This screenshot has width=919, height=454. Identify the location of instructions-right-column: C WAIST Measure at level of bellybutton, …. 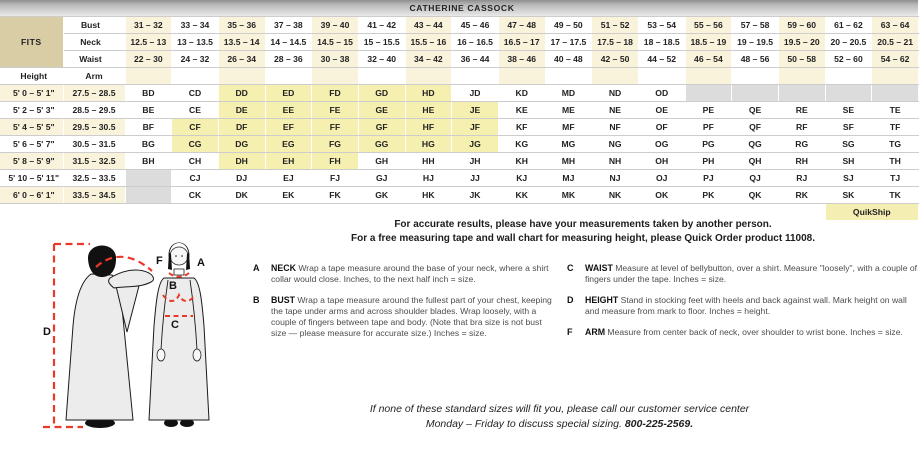
(743, 306).